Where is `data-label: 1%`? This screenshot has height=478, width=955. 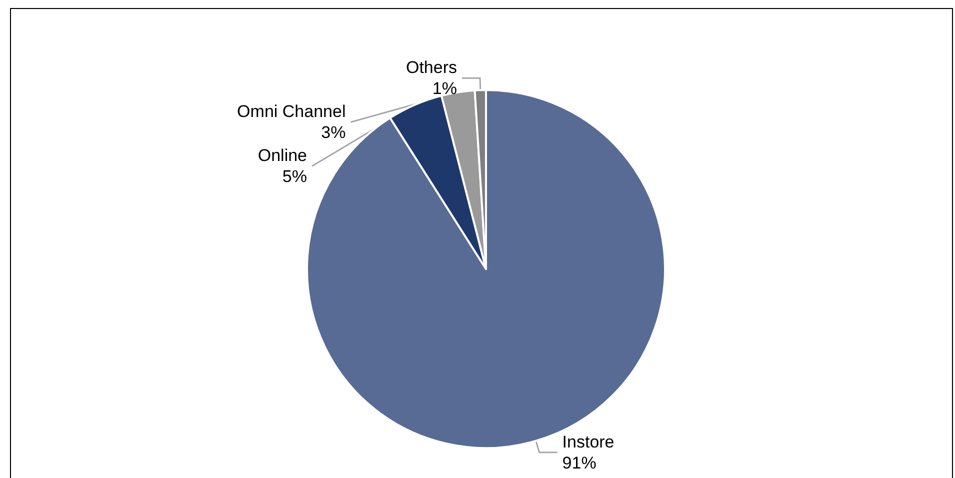 data-label: 1% is located at coordinates (444, 88).